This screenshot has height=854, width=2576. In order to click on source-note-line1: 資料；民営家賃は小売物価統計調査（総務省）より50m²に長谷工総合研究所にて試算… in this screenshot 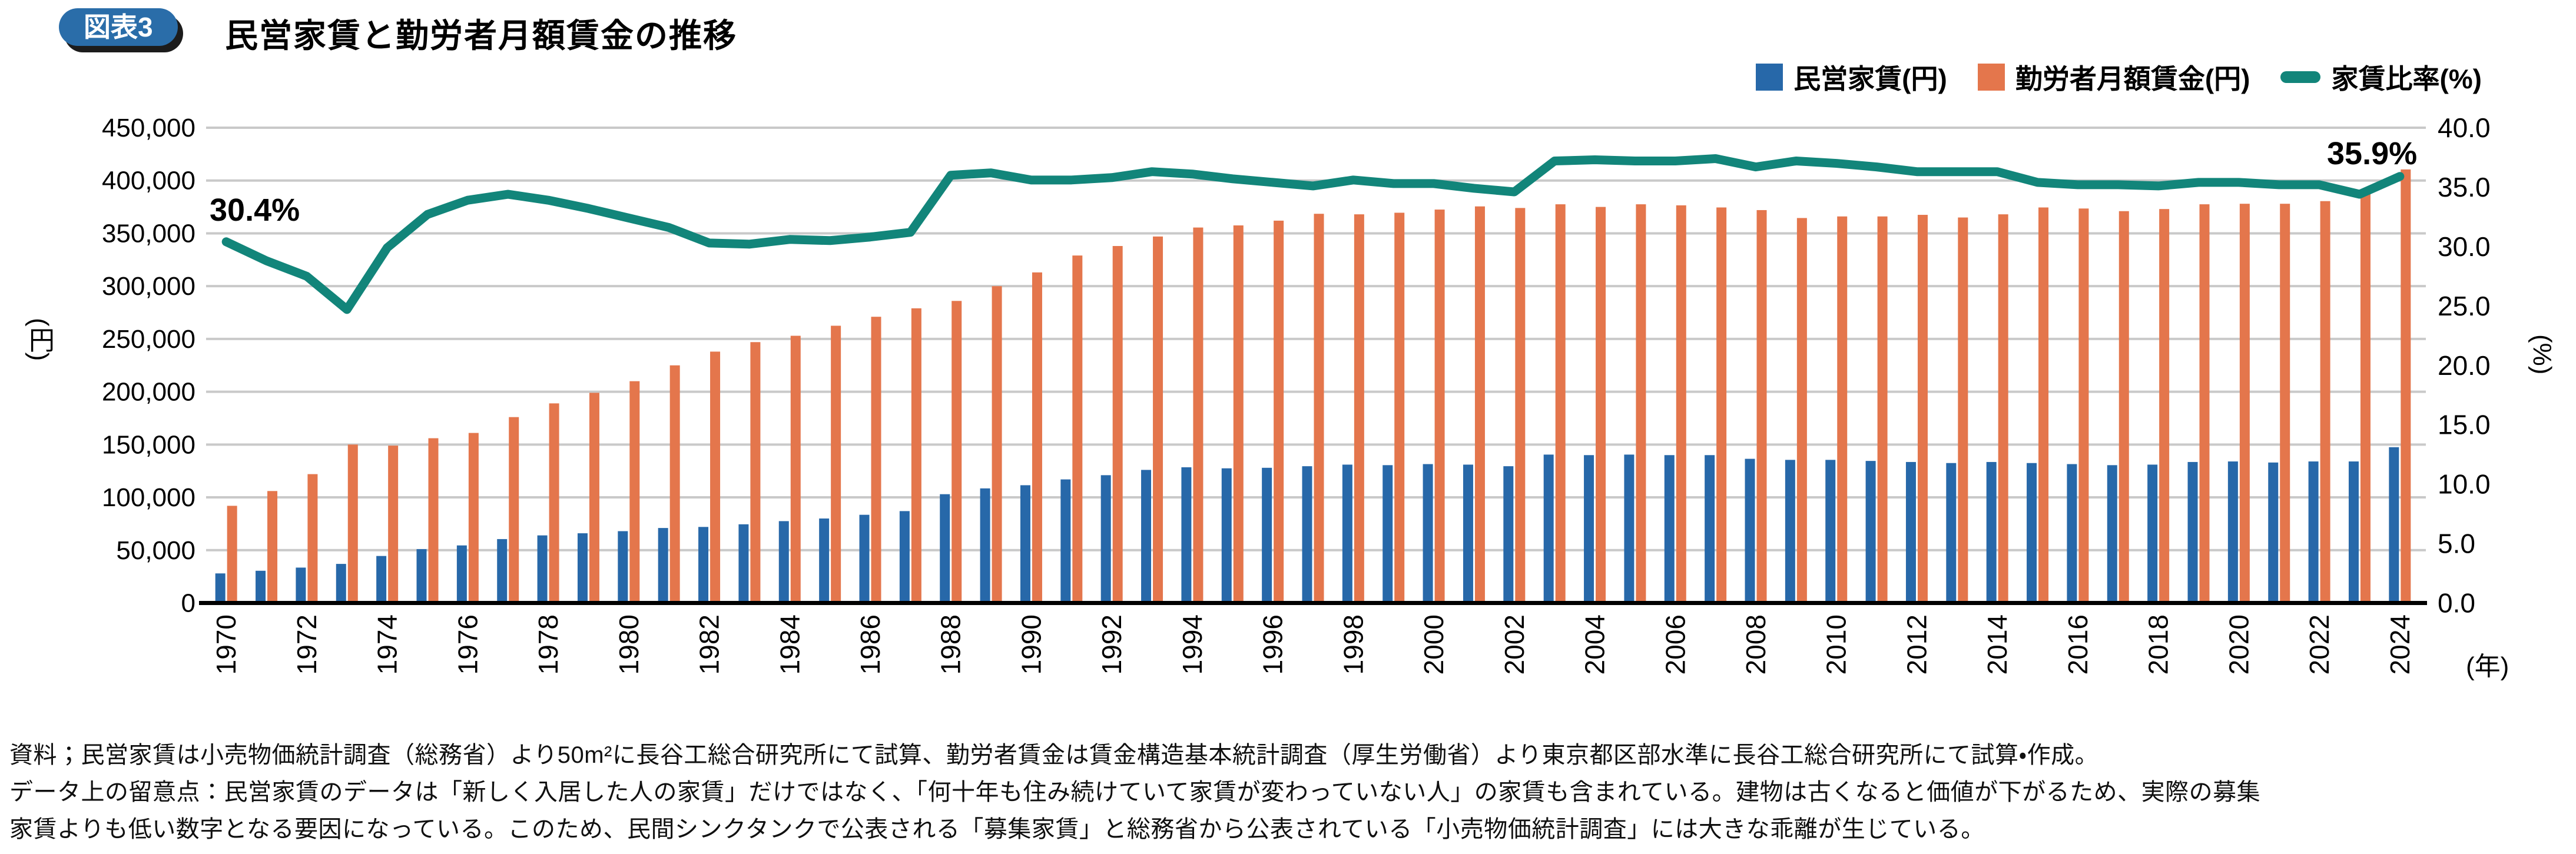, I will do `click(1054, 755)`.